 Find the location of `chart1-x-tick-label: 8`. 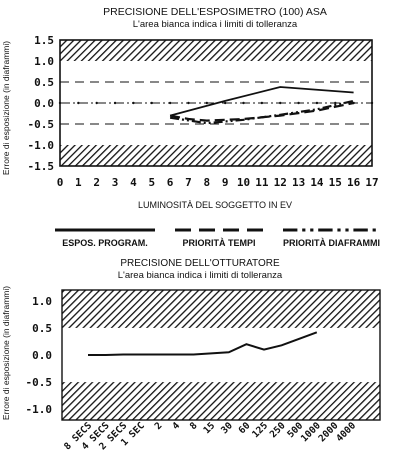

chart1-x-tick-label: 8 is located at coordinates (207, 182).